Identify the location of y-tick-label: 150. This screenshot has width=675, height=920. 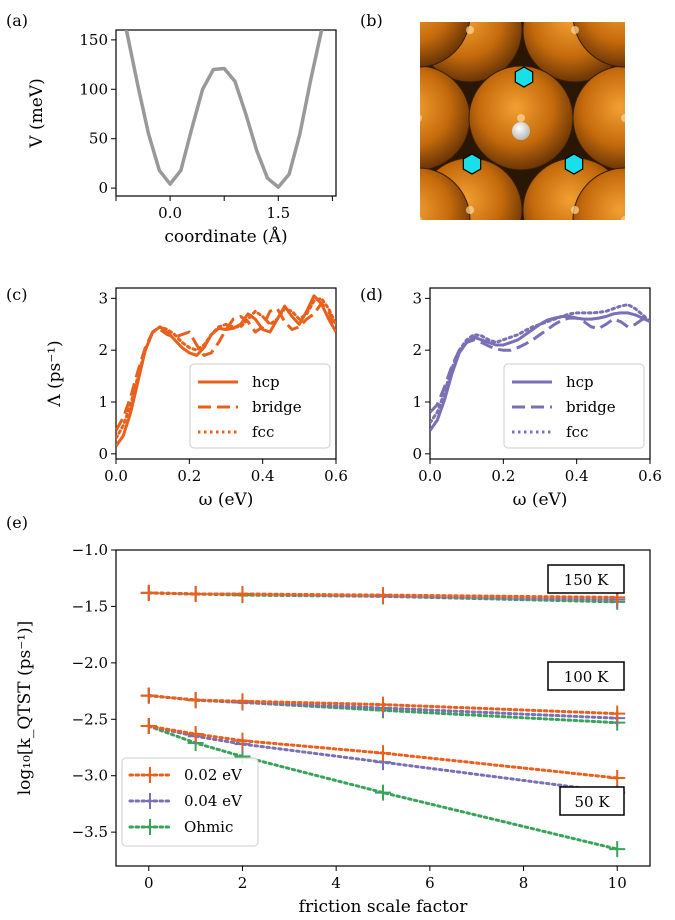
(93, 40).